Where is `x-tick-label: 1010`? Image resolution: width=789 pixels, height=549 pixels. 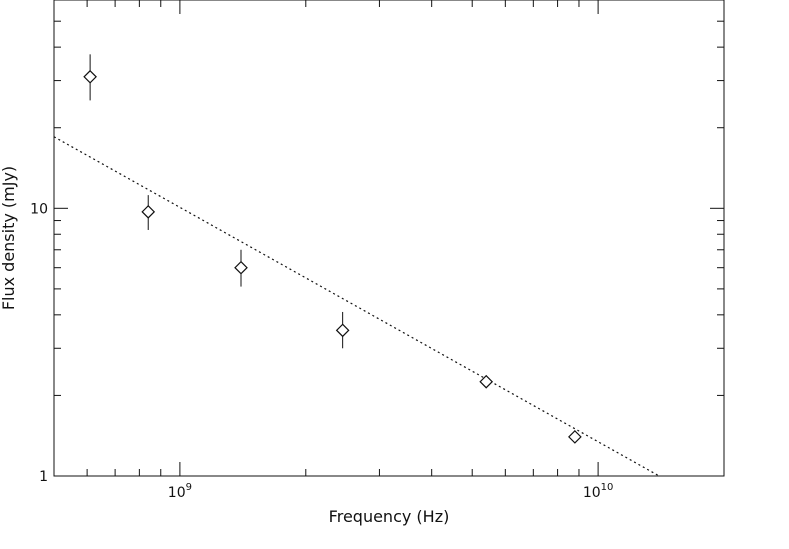
x-tick-label: 1010 is located at coordinates (598, 491).